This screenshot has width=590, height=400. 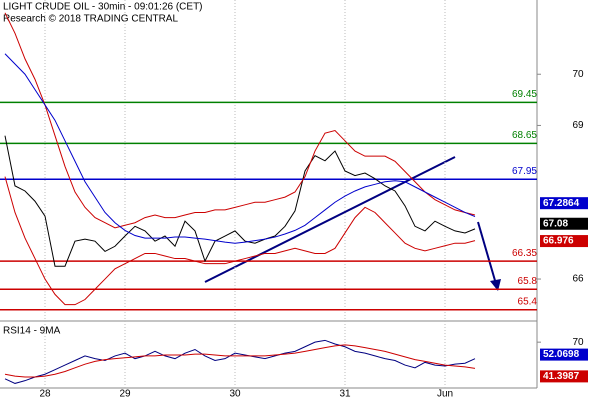 What do you see at coordinates (524, 253) in the screenshot?
I see `level-label: 66.35` at bounding box center [524, 253].